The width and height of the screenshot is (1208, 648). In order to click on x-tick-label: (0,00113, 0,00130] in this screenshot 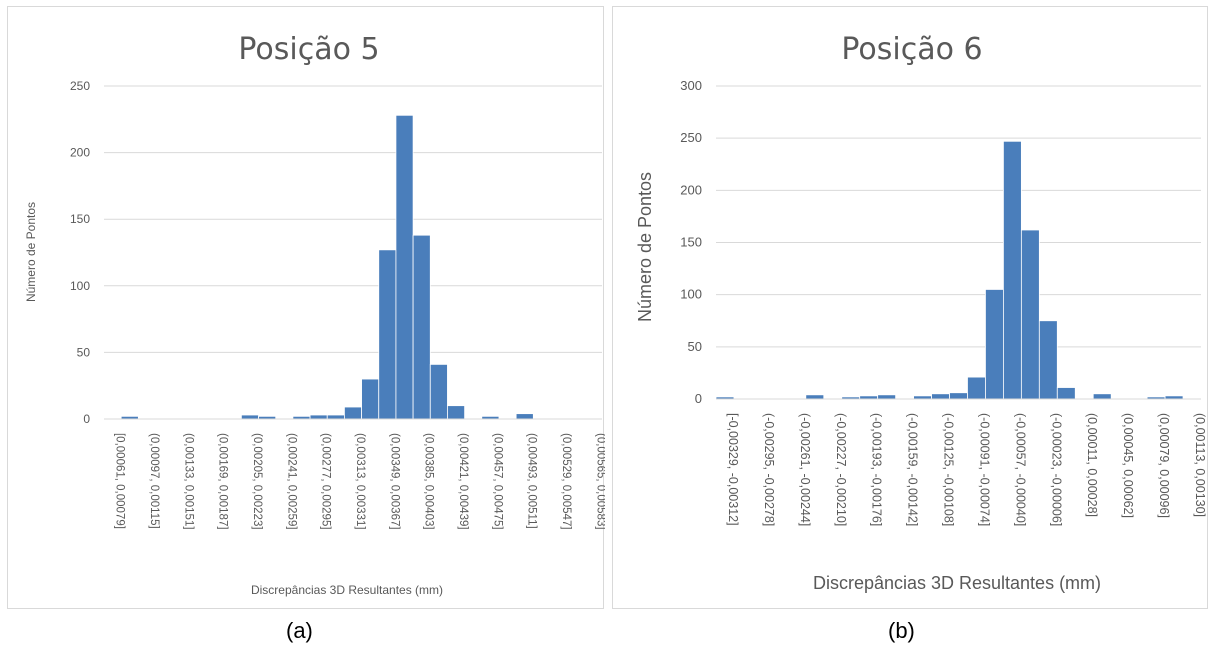, I will do `click(1200, 465)`.